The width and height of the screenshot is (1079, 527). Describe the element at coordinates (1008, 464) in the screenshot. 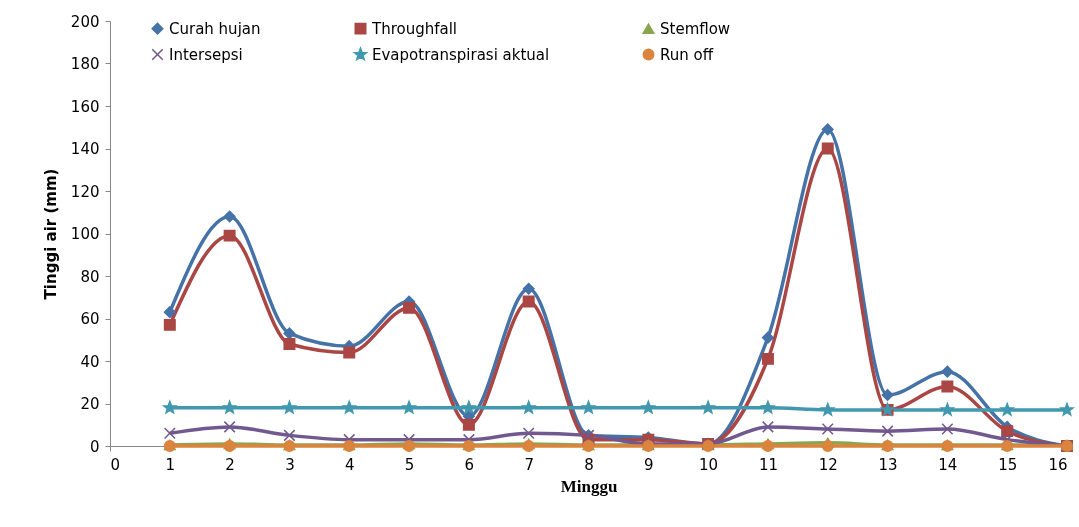

I see `x-tick-label: 15` at that location.